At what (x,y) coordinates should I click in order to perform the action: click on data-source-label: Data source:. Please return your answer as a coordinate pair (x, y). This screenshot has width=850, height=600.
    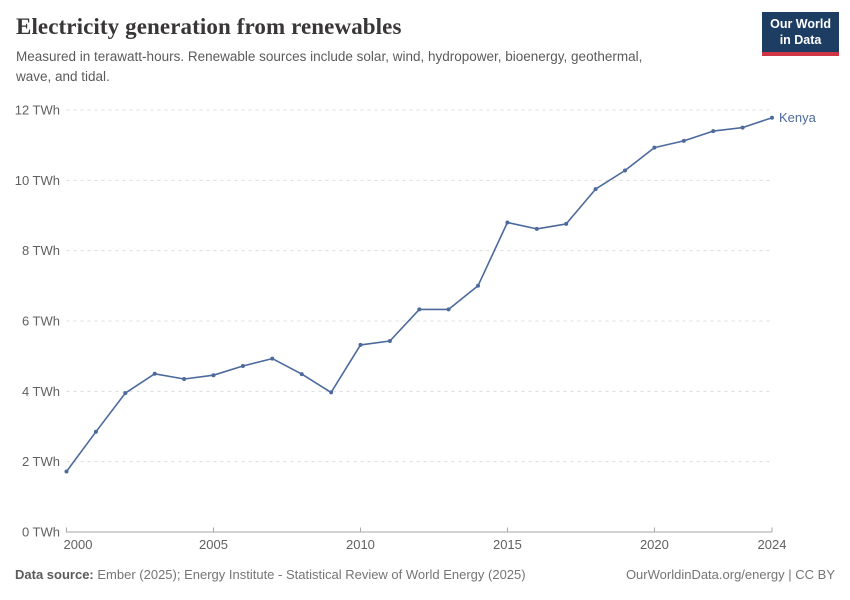
    Looking at the image, I should click on (54, 574).